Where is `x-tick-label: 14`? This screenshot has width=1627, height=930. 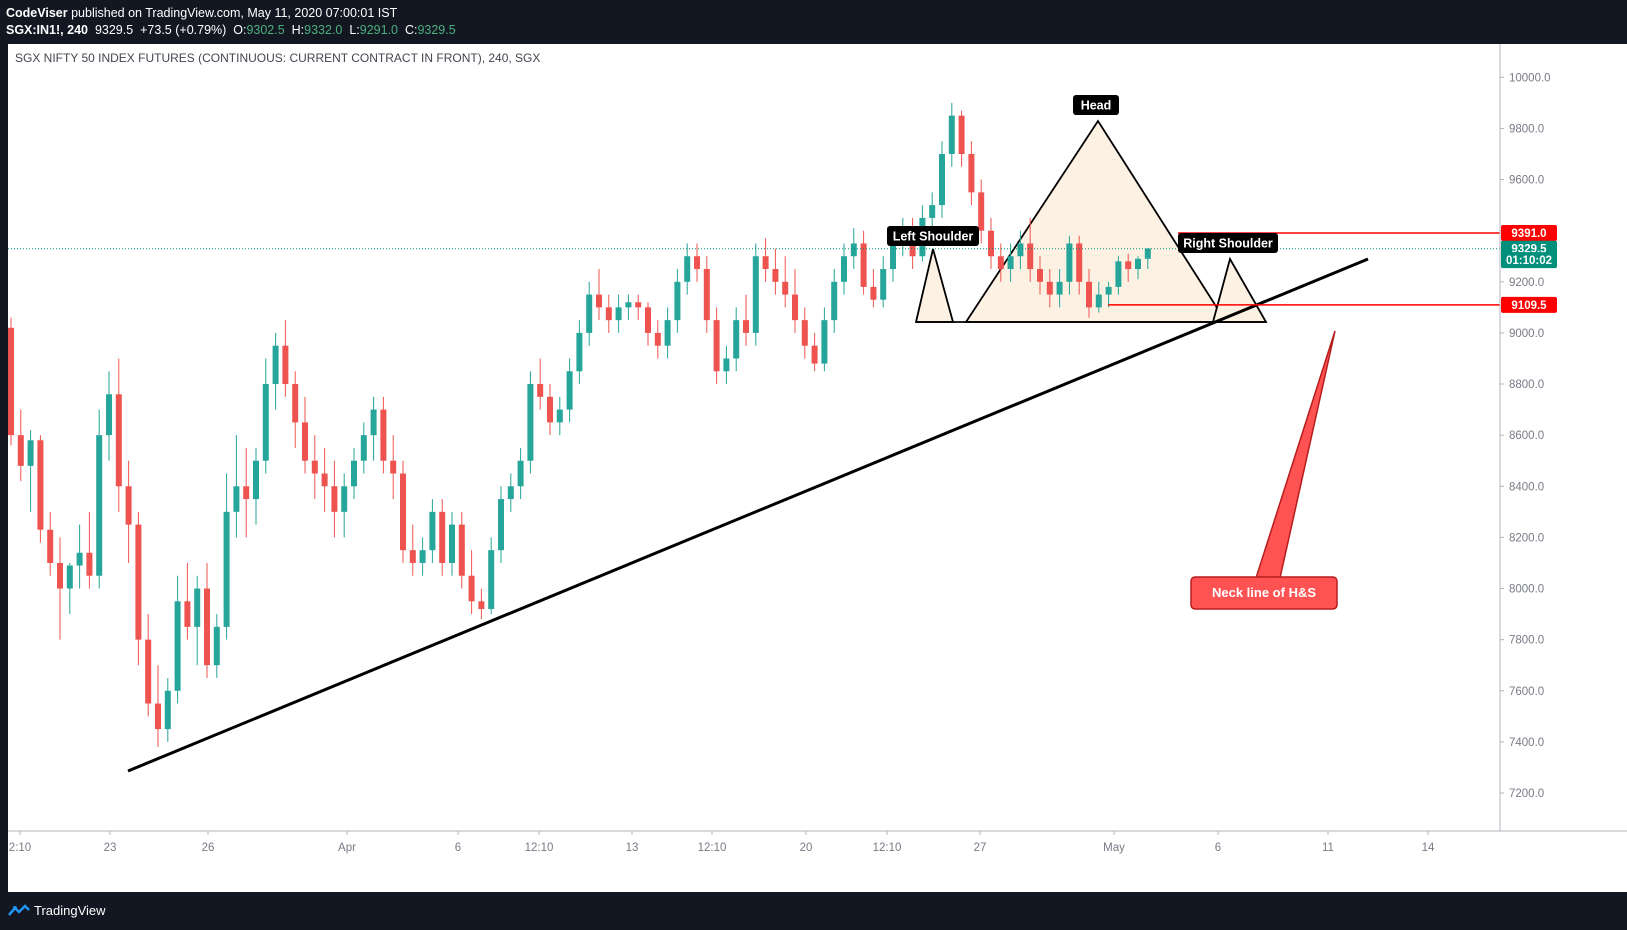
x-tick-label: 14 is located at coordinates (1428, 848).